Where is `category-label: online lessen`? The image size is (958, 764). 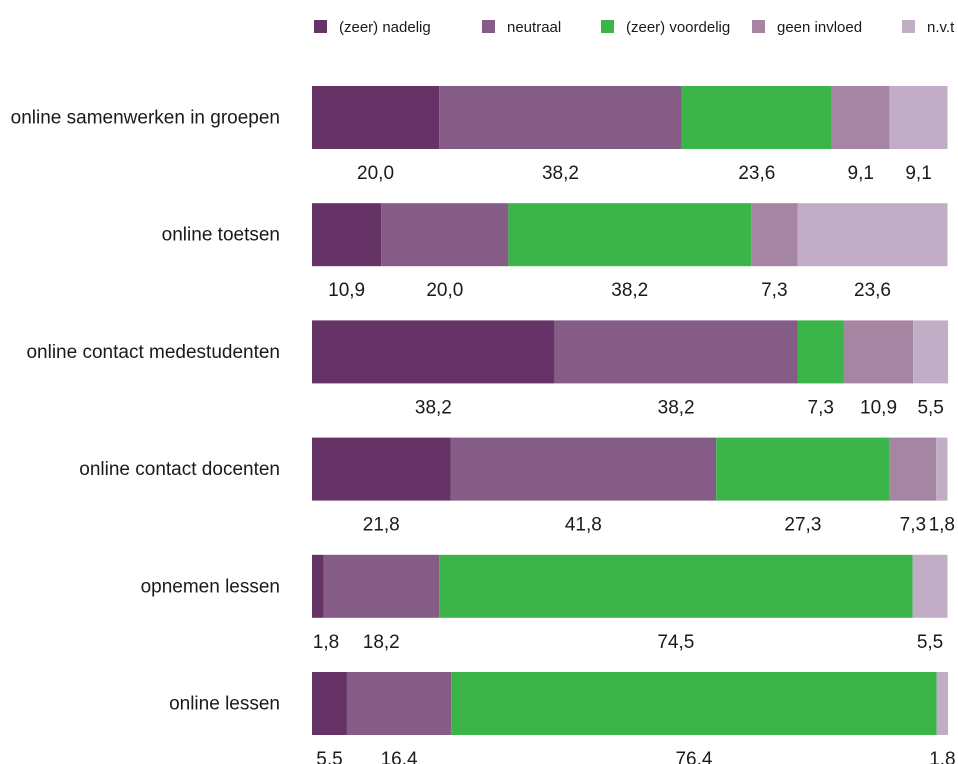
category-label: online lessen is located at coordinates (224, 704).